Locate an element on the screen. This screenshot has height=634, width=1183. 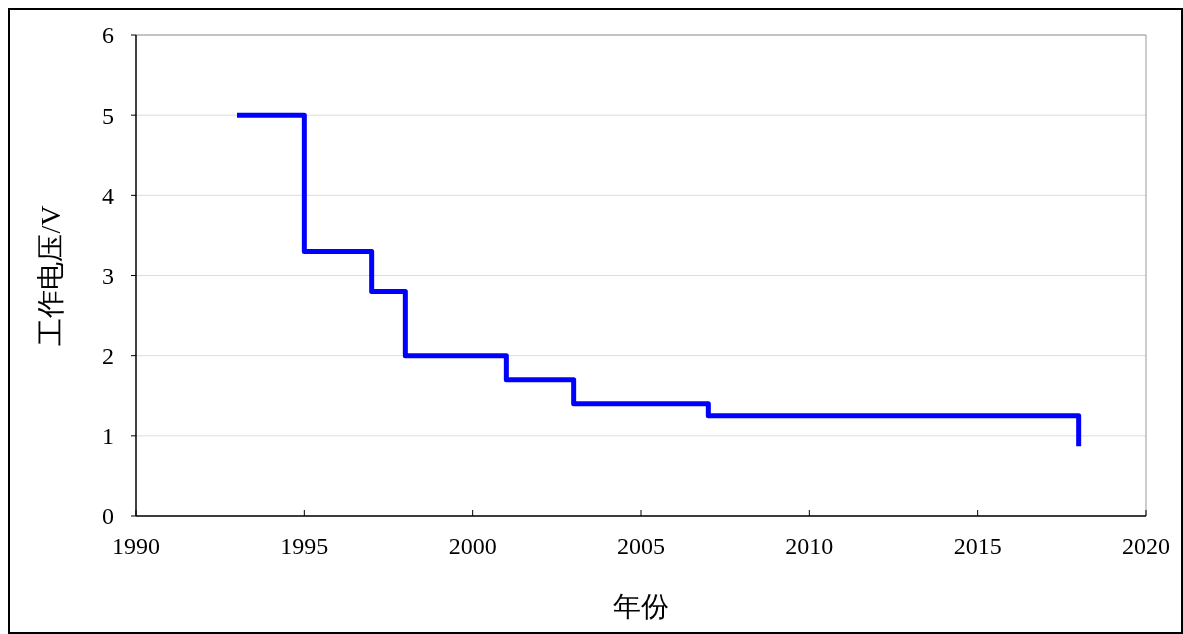
x-tick-label: 2005 is located at coordinates (641, 546).